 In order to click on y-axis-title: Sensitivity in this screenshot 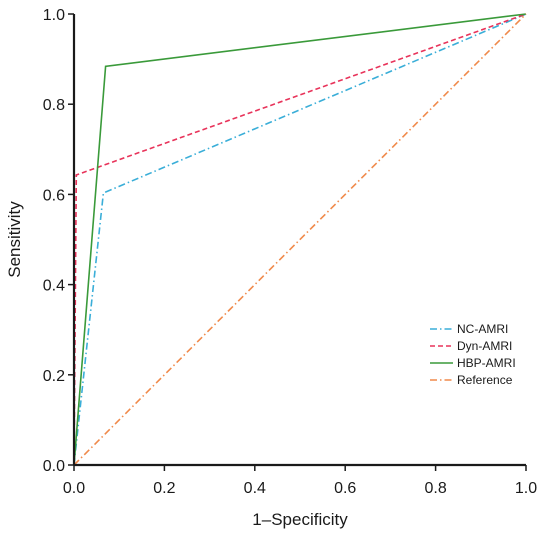, I will do `click(14, 239)`.